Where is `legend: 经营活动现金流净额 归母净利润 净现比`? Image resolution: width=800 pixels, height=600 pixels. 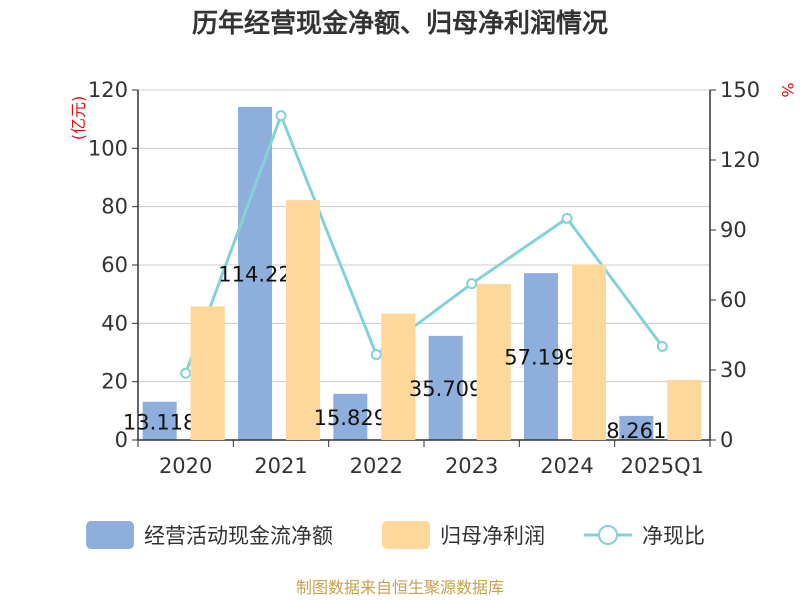 legend: 经营活动现金流净额 归母净利润 净现比 is located at coordinates (395, 535).